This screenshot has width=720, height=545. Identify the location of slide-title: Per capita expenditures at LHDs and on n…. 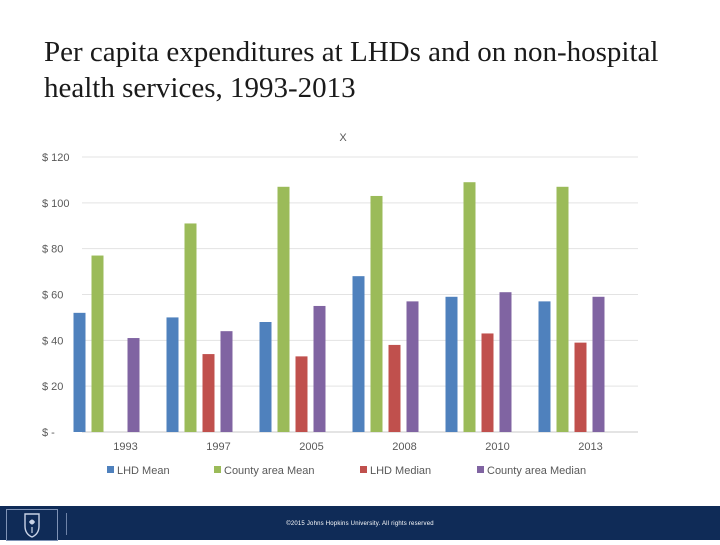
(351, 70).